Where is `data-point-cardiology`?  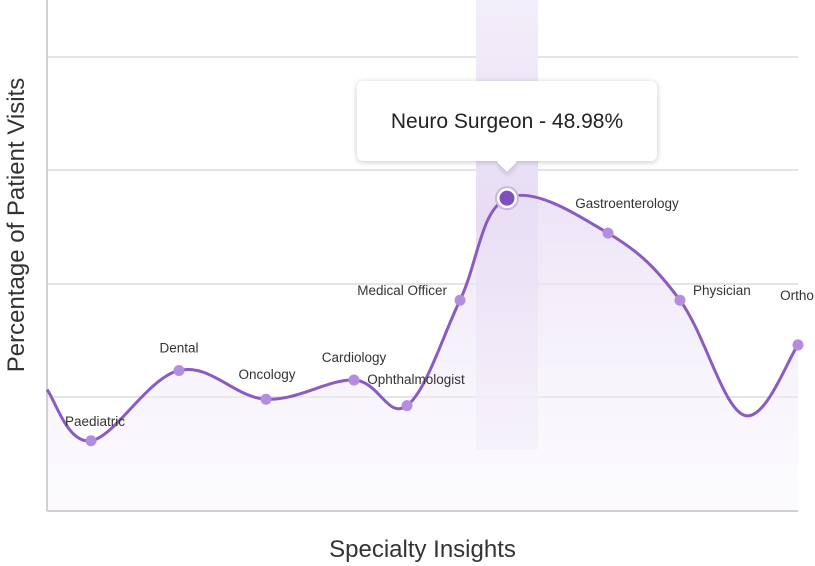
data-point-cardiology is located at coordinates (354, 380).